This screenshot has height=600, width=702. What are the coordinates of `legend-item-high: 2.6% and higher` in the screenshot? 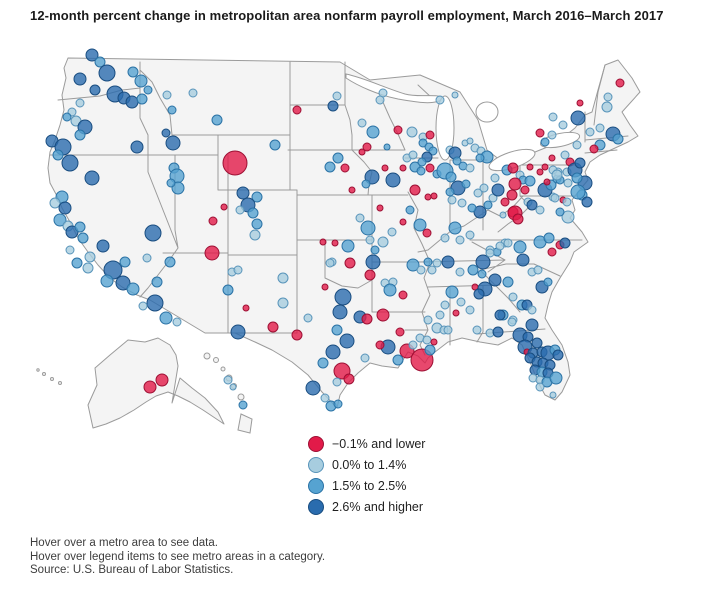 It's located at (366, 506).